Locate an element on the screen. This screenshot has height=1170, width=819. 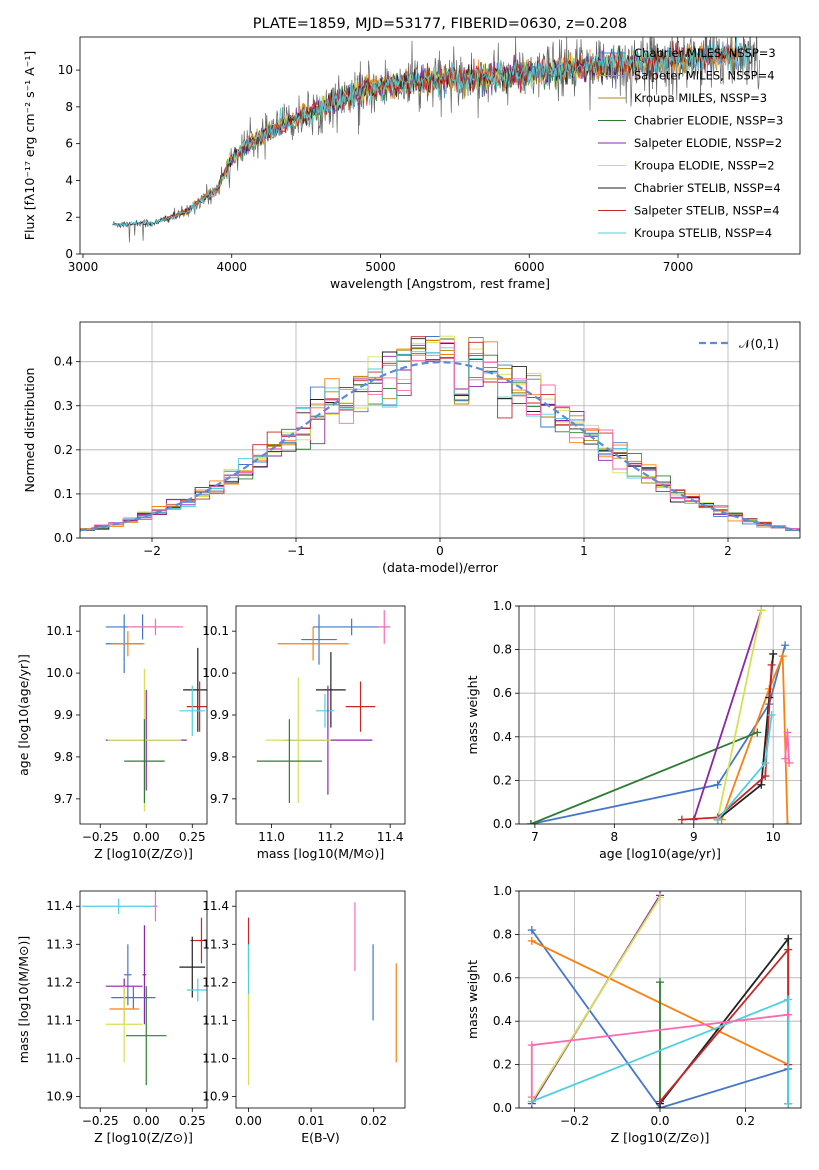
x-tick-label: 10 is located at coordinates (773, 837).